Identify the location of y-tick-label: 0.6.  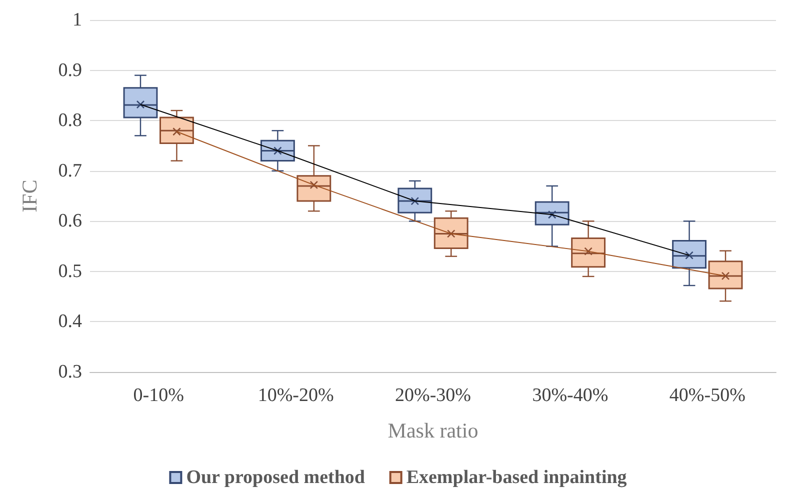
(70, 221).